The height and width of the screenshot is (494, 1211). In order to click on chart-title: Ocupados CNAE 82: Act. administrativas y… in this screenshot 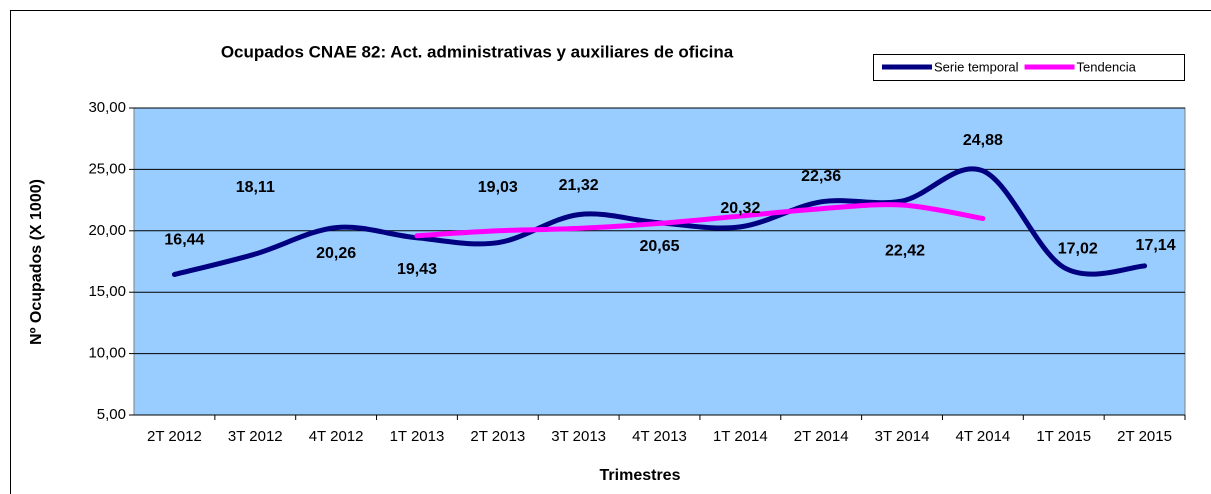, I will do `click(477, 51)`.